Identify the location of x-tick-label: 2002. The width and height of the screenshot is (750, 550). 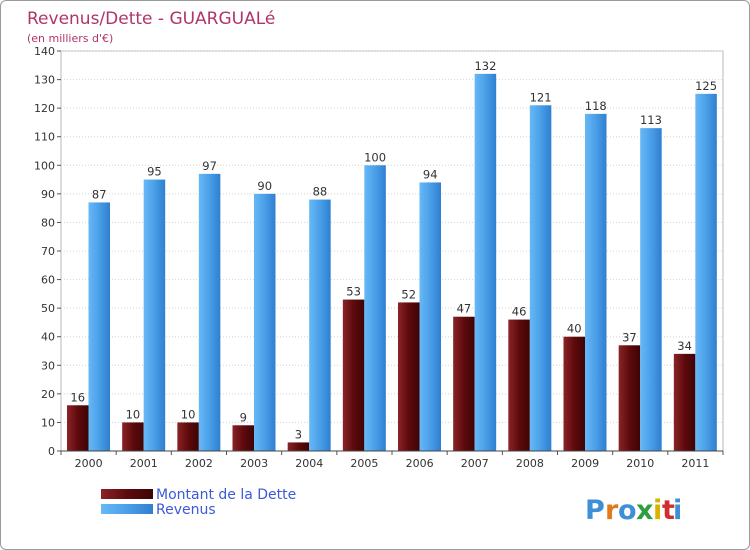
(199, 463).